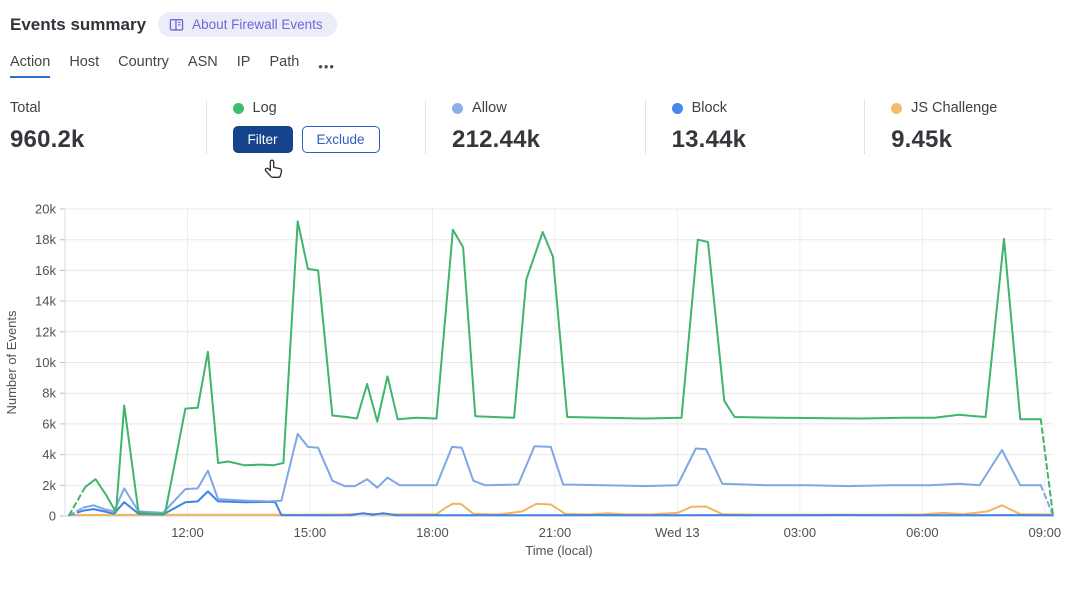 The height and width of the screenshot is (598, 1068). What do you see at coordinates (558, 550) in the screenshot?
I see `x-axis-title: Time (local)` at bounding box center [558, 550].